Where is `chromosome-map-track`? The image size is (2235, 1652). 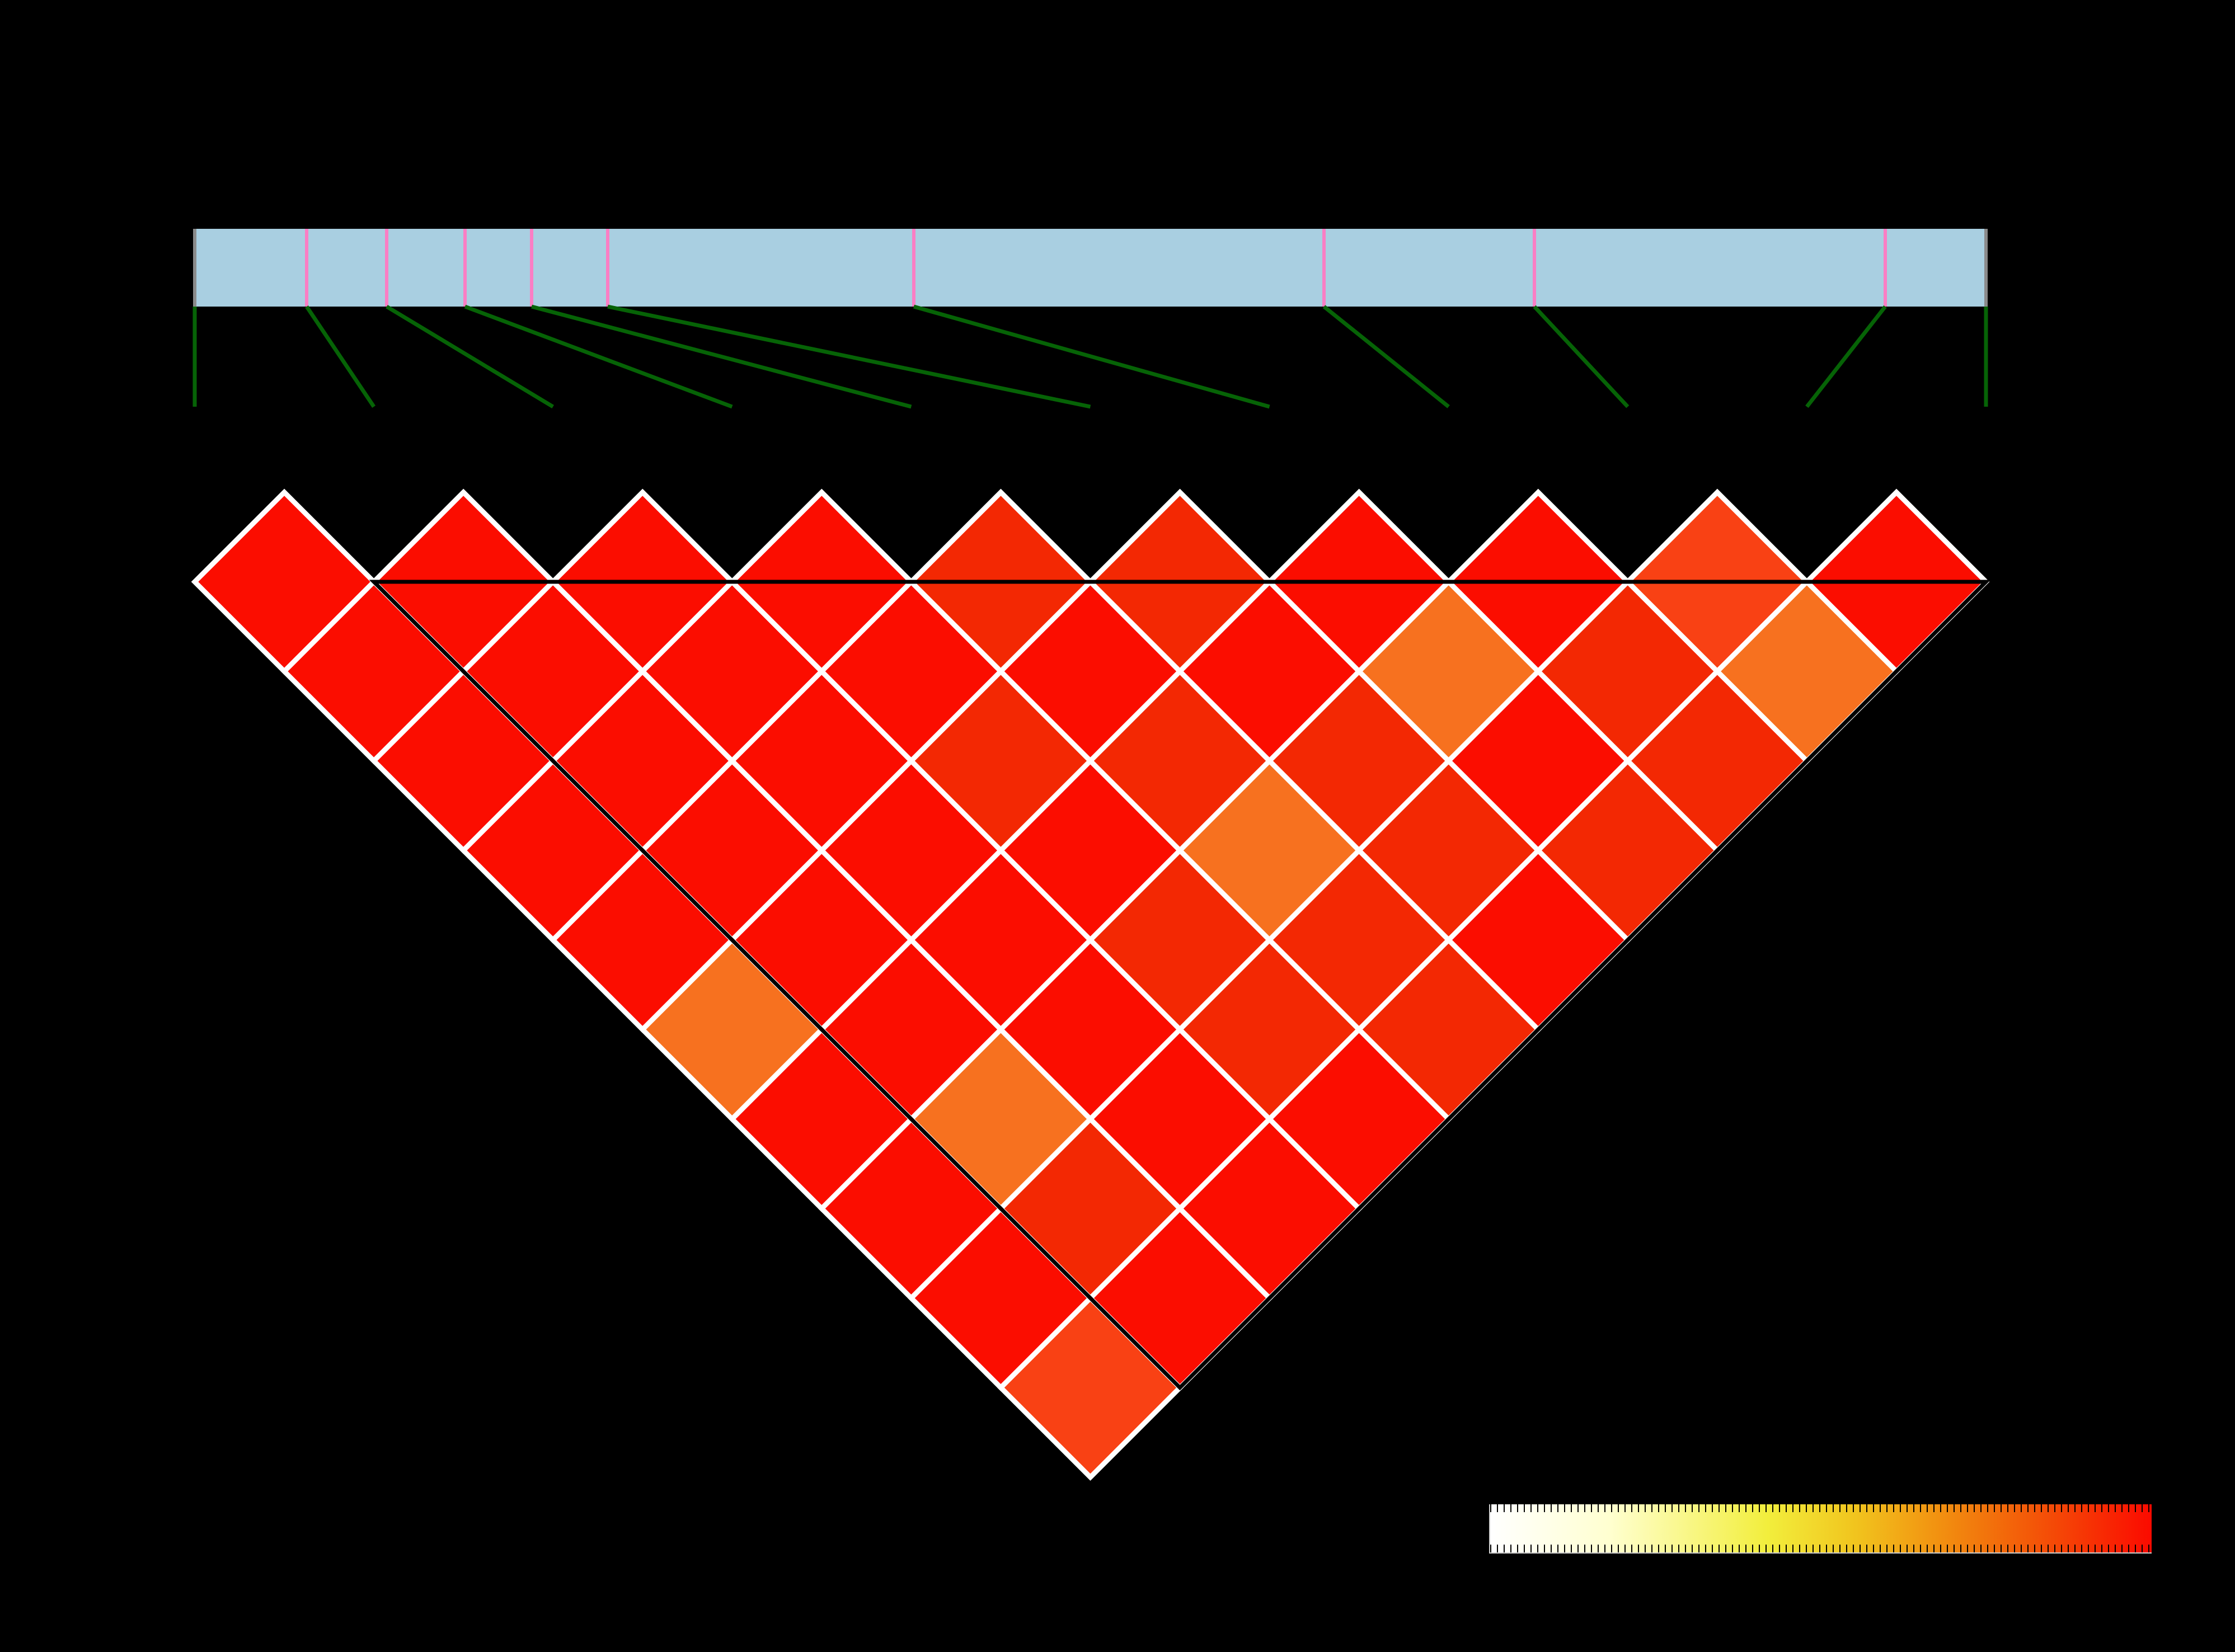
chromosome-map-track is located at coordinates (1090, 268).